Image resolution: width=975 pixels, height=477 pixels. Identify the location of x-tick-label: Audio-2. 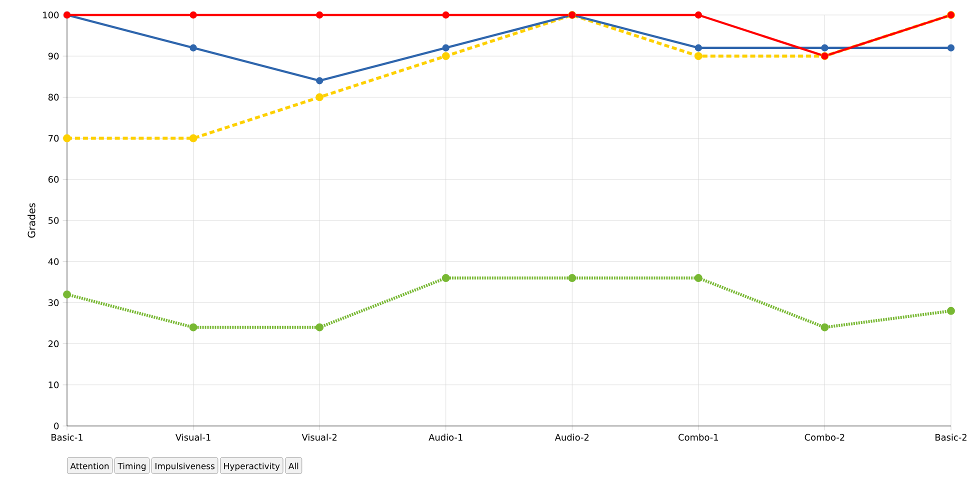
(571, 437).